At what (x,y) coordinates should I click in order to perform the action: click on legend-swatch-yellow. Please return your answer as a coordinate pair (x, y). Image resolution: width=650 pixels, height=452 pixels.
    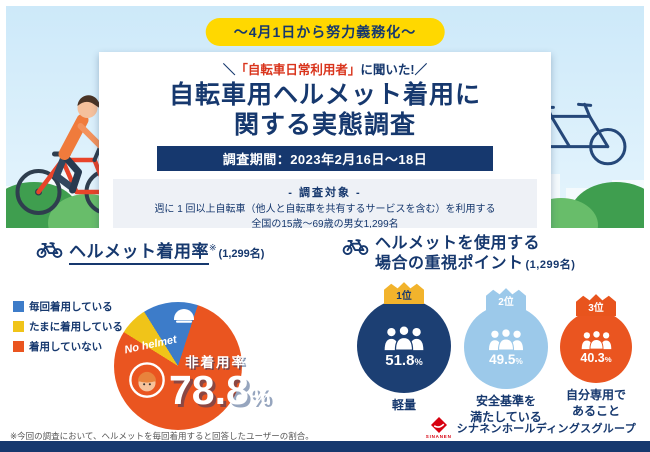
    Looking at the image, I should click on (18, 326).